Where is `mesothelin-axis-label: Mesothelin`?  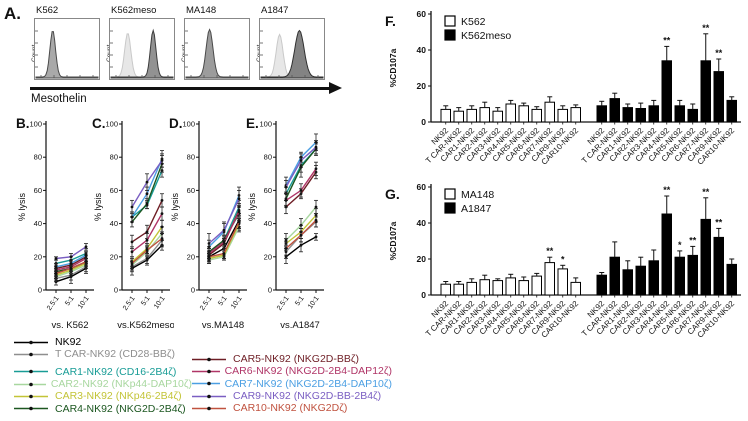
mesothelin-axis-label: Mesothelin is located at coordinates (59, 99).